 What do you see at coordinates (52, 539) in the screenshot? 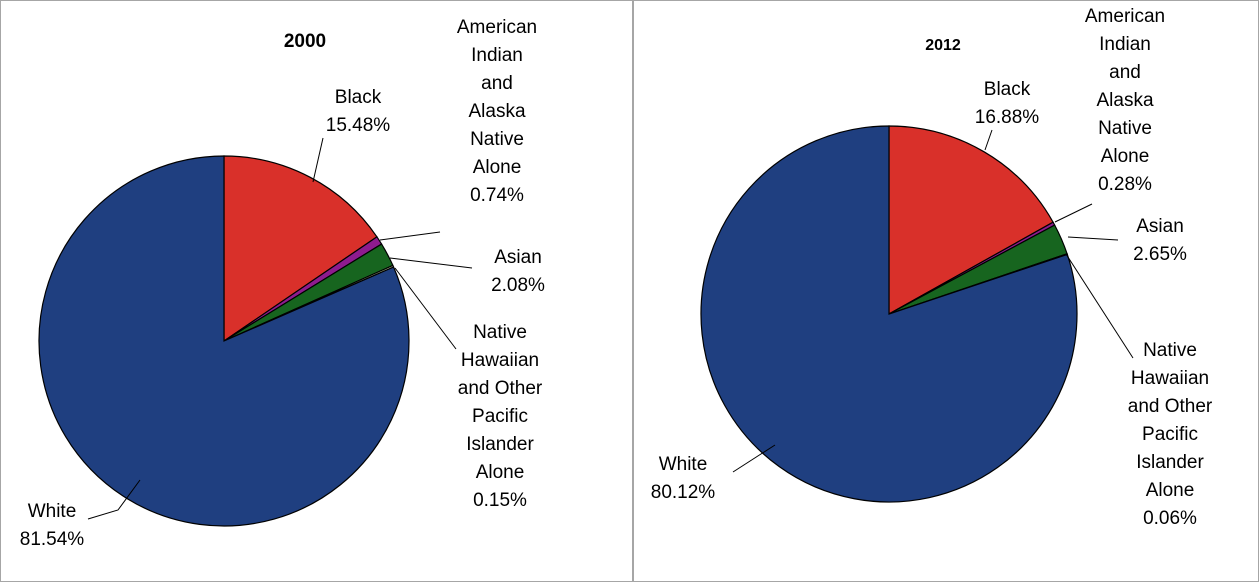
I see `value-label: 81.54%` at bounding box center [52, 539].